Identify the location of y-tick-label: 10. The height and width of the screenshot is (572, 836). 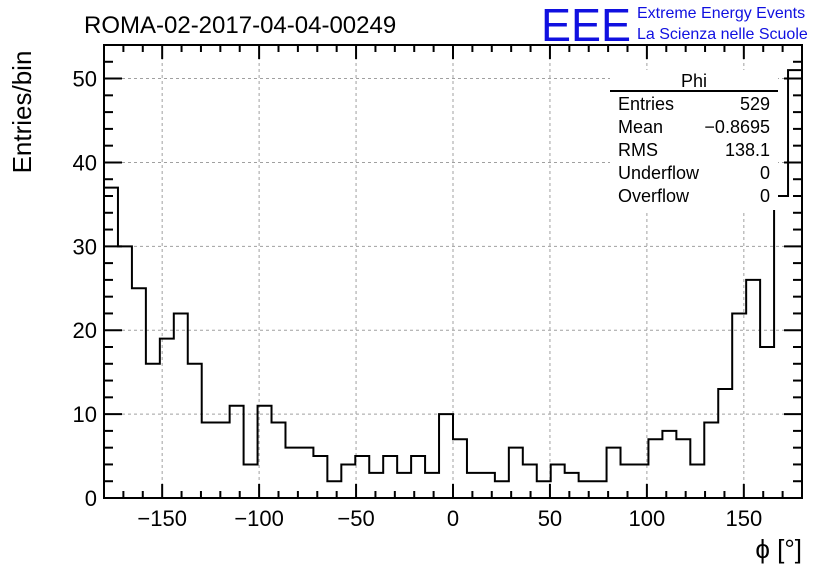
(85, 414).